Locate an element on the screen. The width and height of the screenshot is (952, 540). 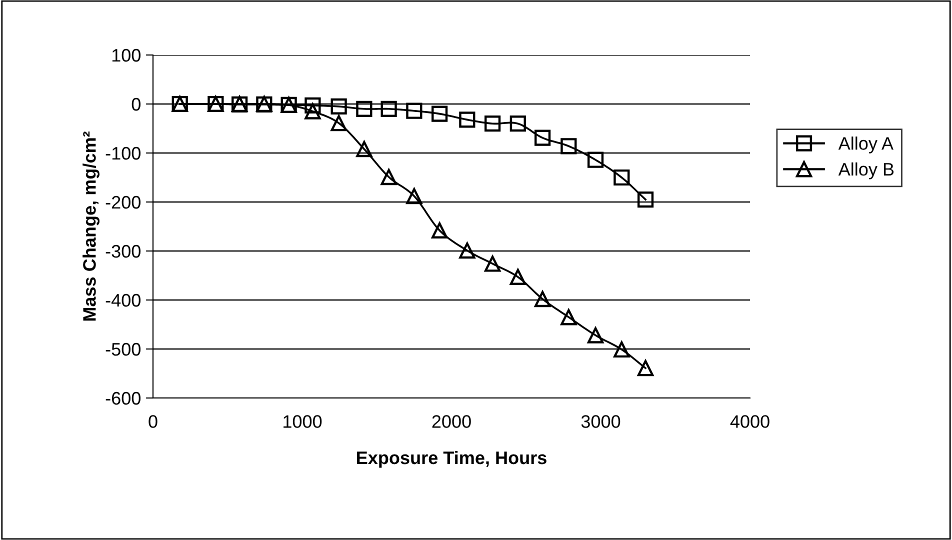
legend-label: Alloy B is located at coordinates (866, 171).